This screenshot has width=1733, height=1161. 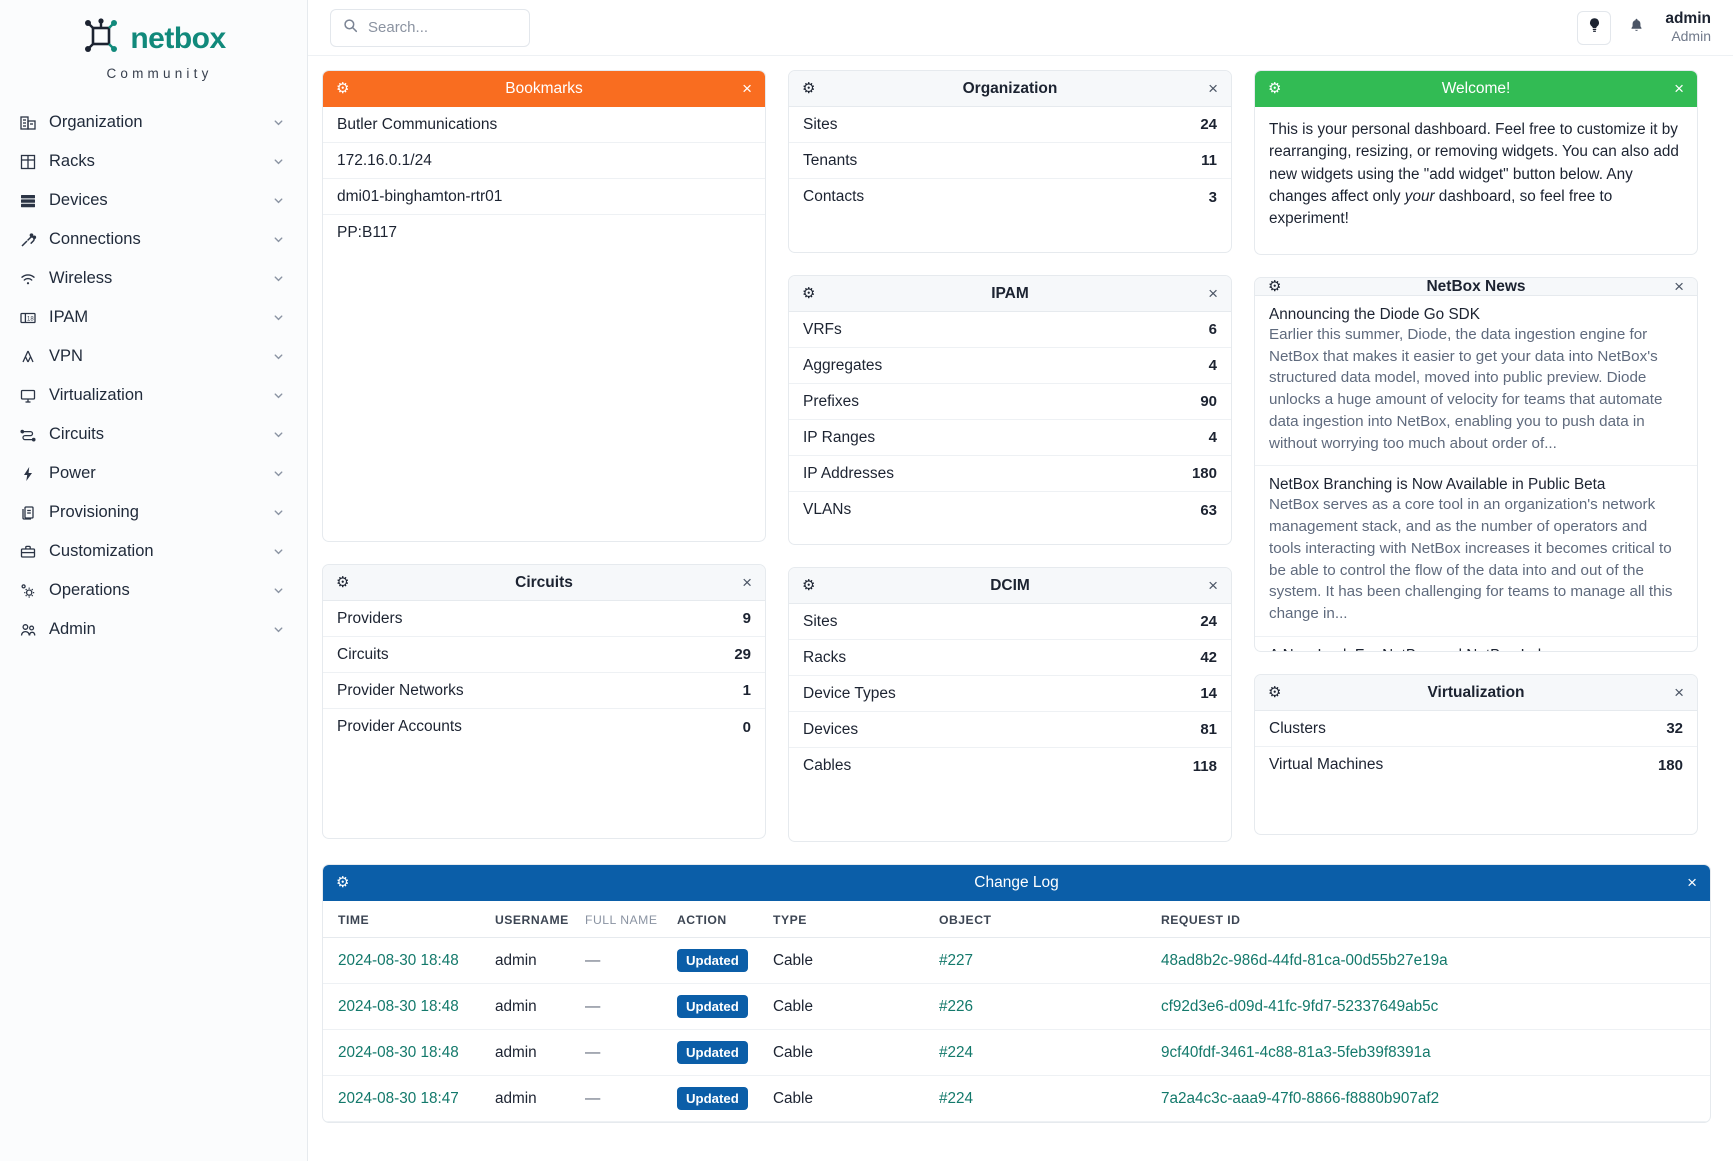 What do you see at coordinates (1208, 657) in the screenshot?
I see `list-item-value: 42` at bounding box center [1208, 657].